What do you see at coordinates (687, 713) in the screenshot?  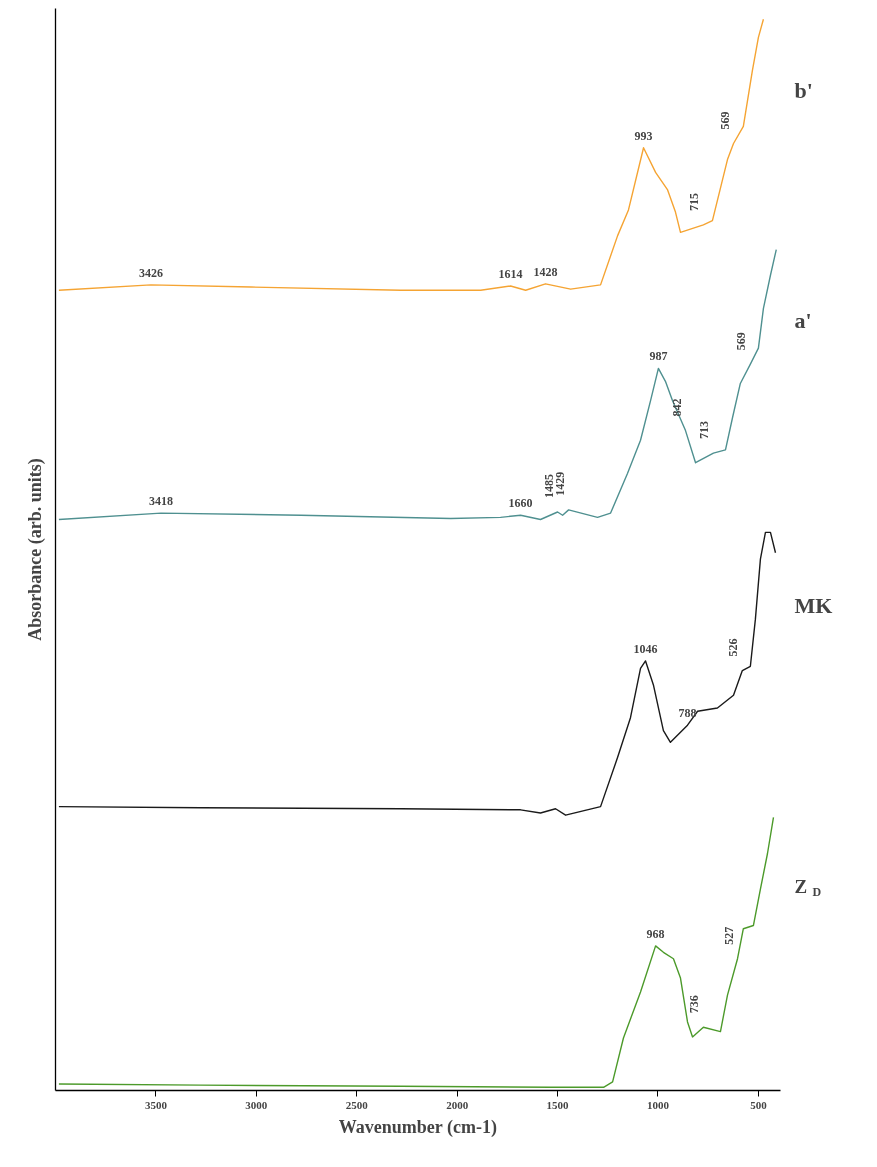 I see `annotation: 788` at bounding box center [687, 713].